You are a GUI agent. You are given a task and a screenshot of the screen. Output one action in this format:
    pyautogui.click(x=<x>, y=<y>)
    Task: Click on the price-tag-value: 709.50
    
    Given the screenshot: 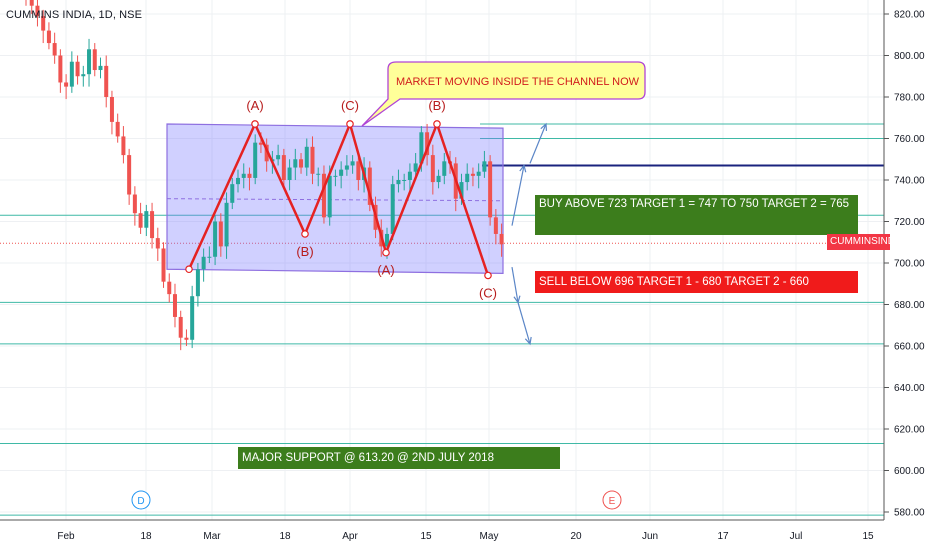 What is the action you would take?
    pyautogui.click(x=910, y=241)
    